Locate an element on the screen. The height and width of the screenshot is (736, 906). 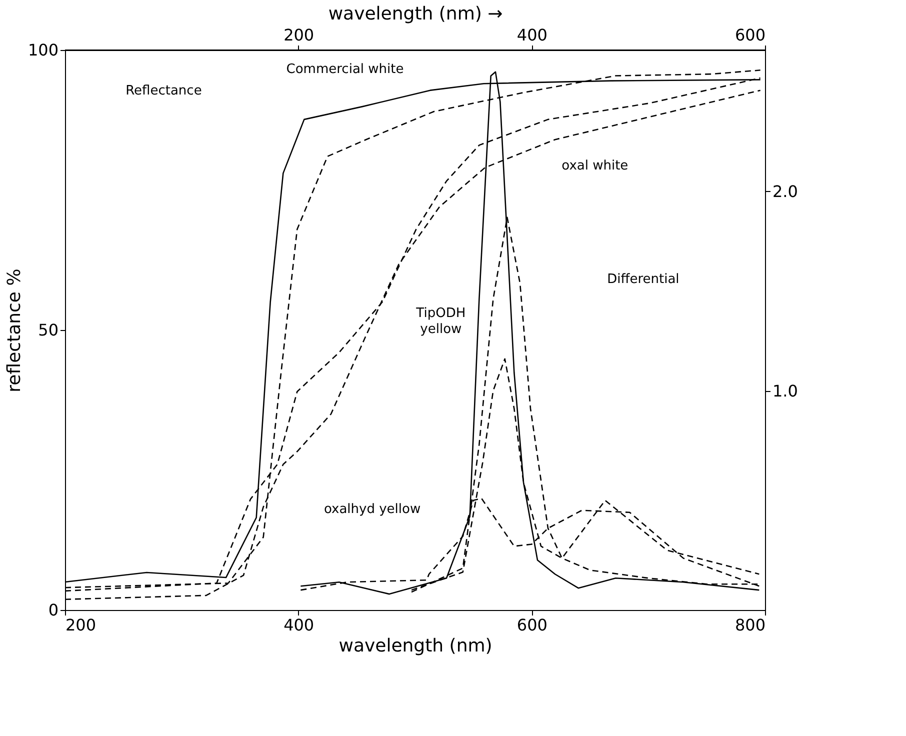
x2-tick-label: 600 is located at coordinates (750, 35).